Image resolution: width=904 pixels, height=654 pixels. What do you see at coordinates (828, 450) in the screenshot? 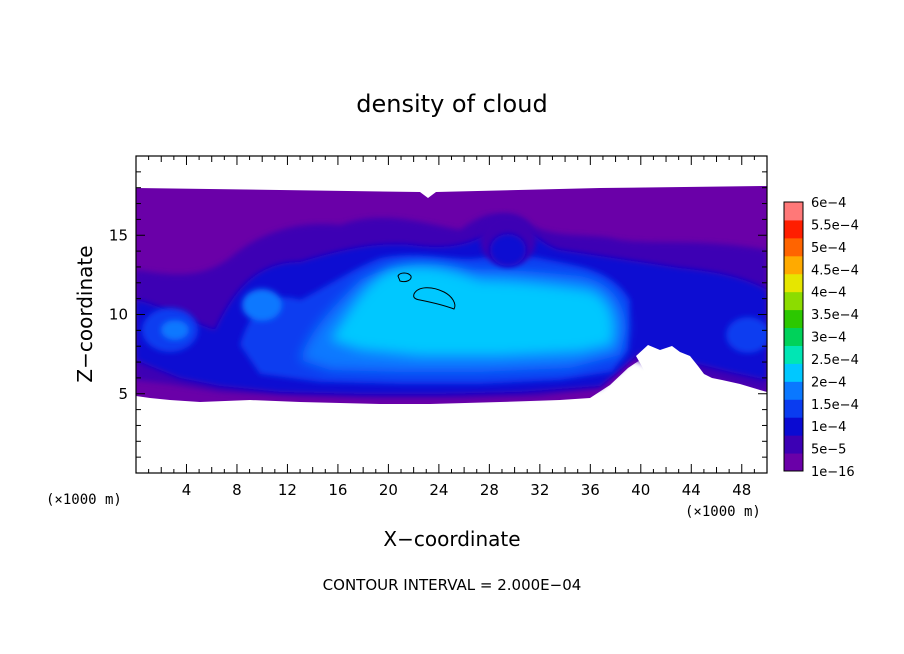
I see `colorbar-label: 5e−5` at bounding box center [828, 450].